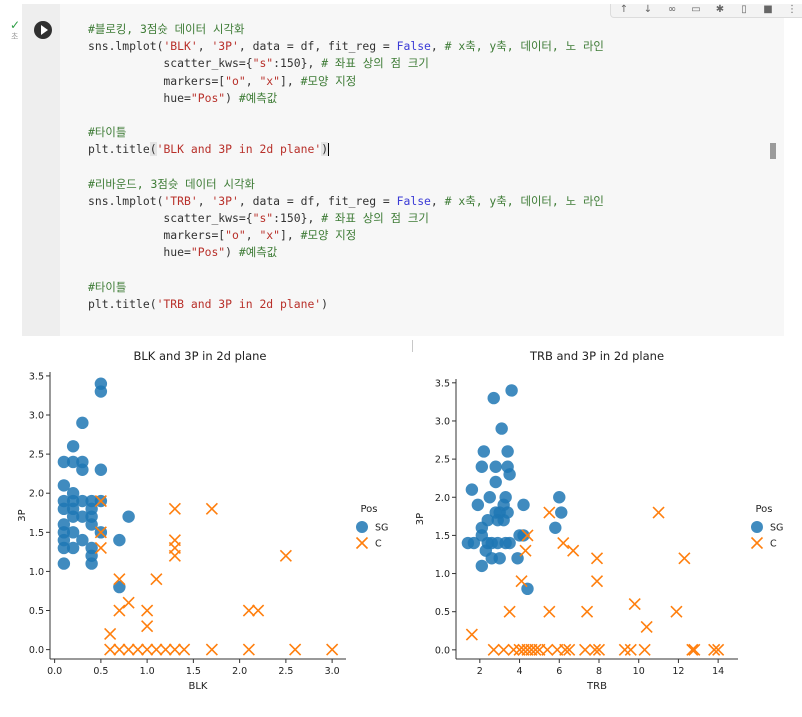 The height and width of the screenshot is (717, 802). Describe the element at coordinates (346, 98) in the screenshot. I see `code-line: hue="Pos") #예측값` at that location.